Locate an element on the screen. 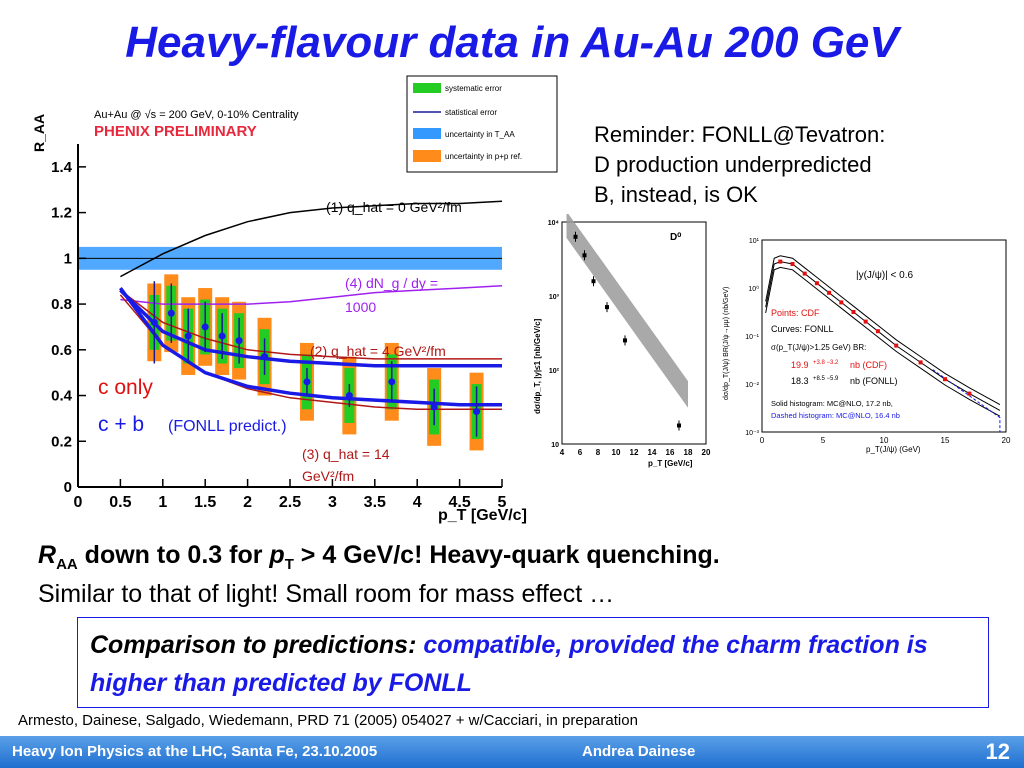  legend-swatch-systematic is located at coordinates (427, 88).